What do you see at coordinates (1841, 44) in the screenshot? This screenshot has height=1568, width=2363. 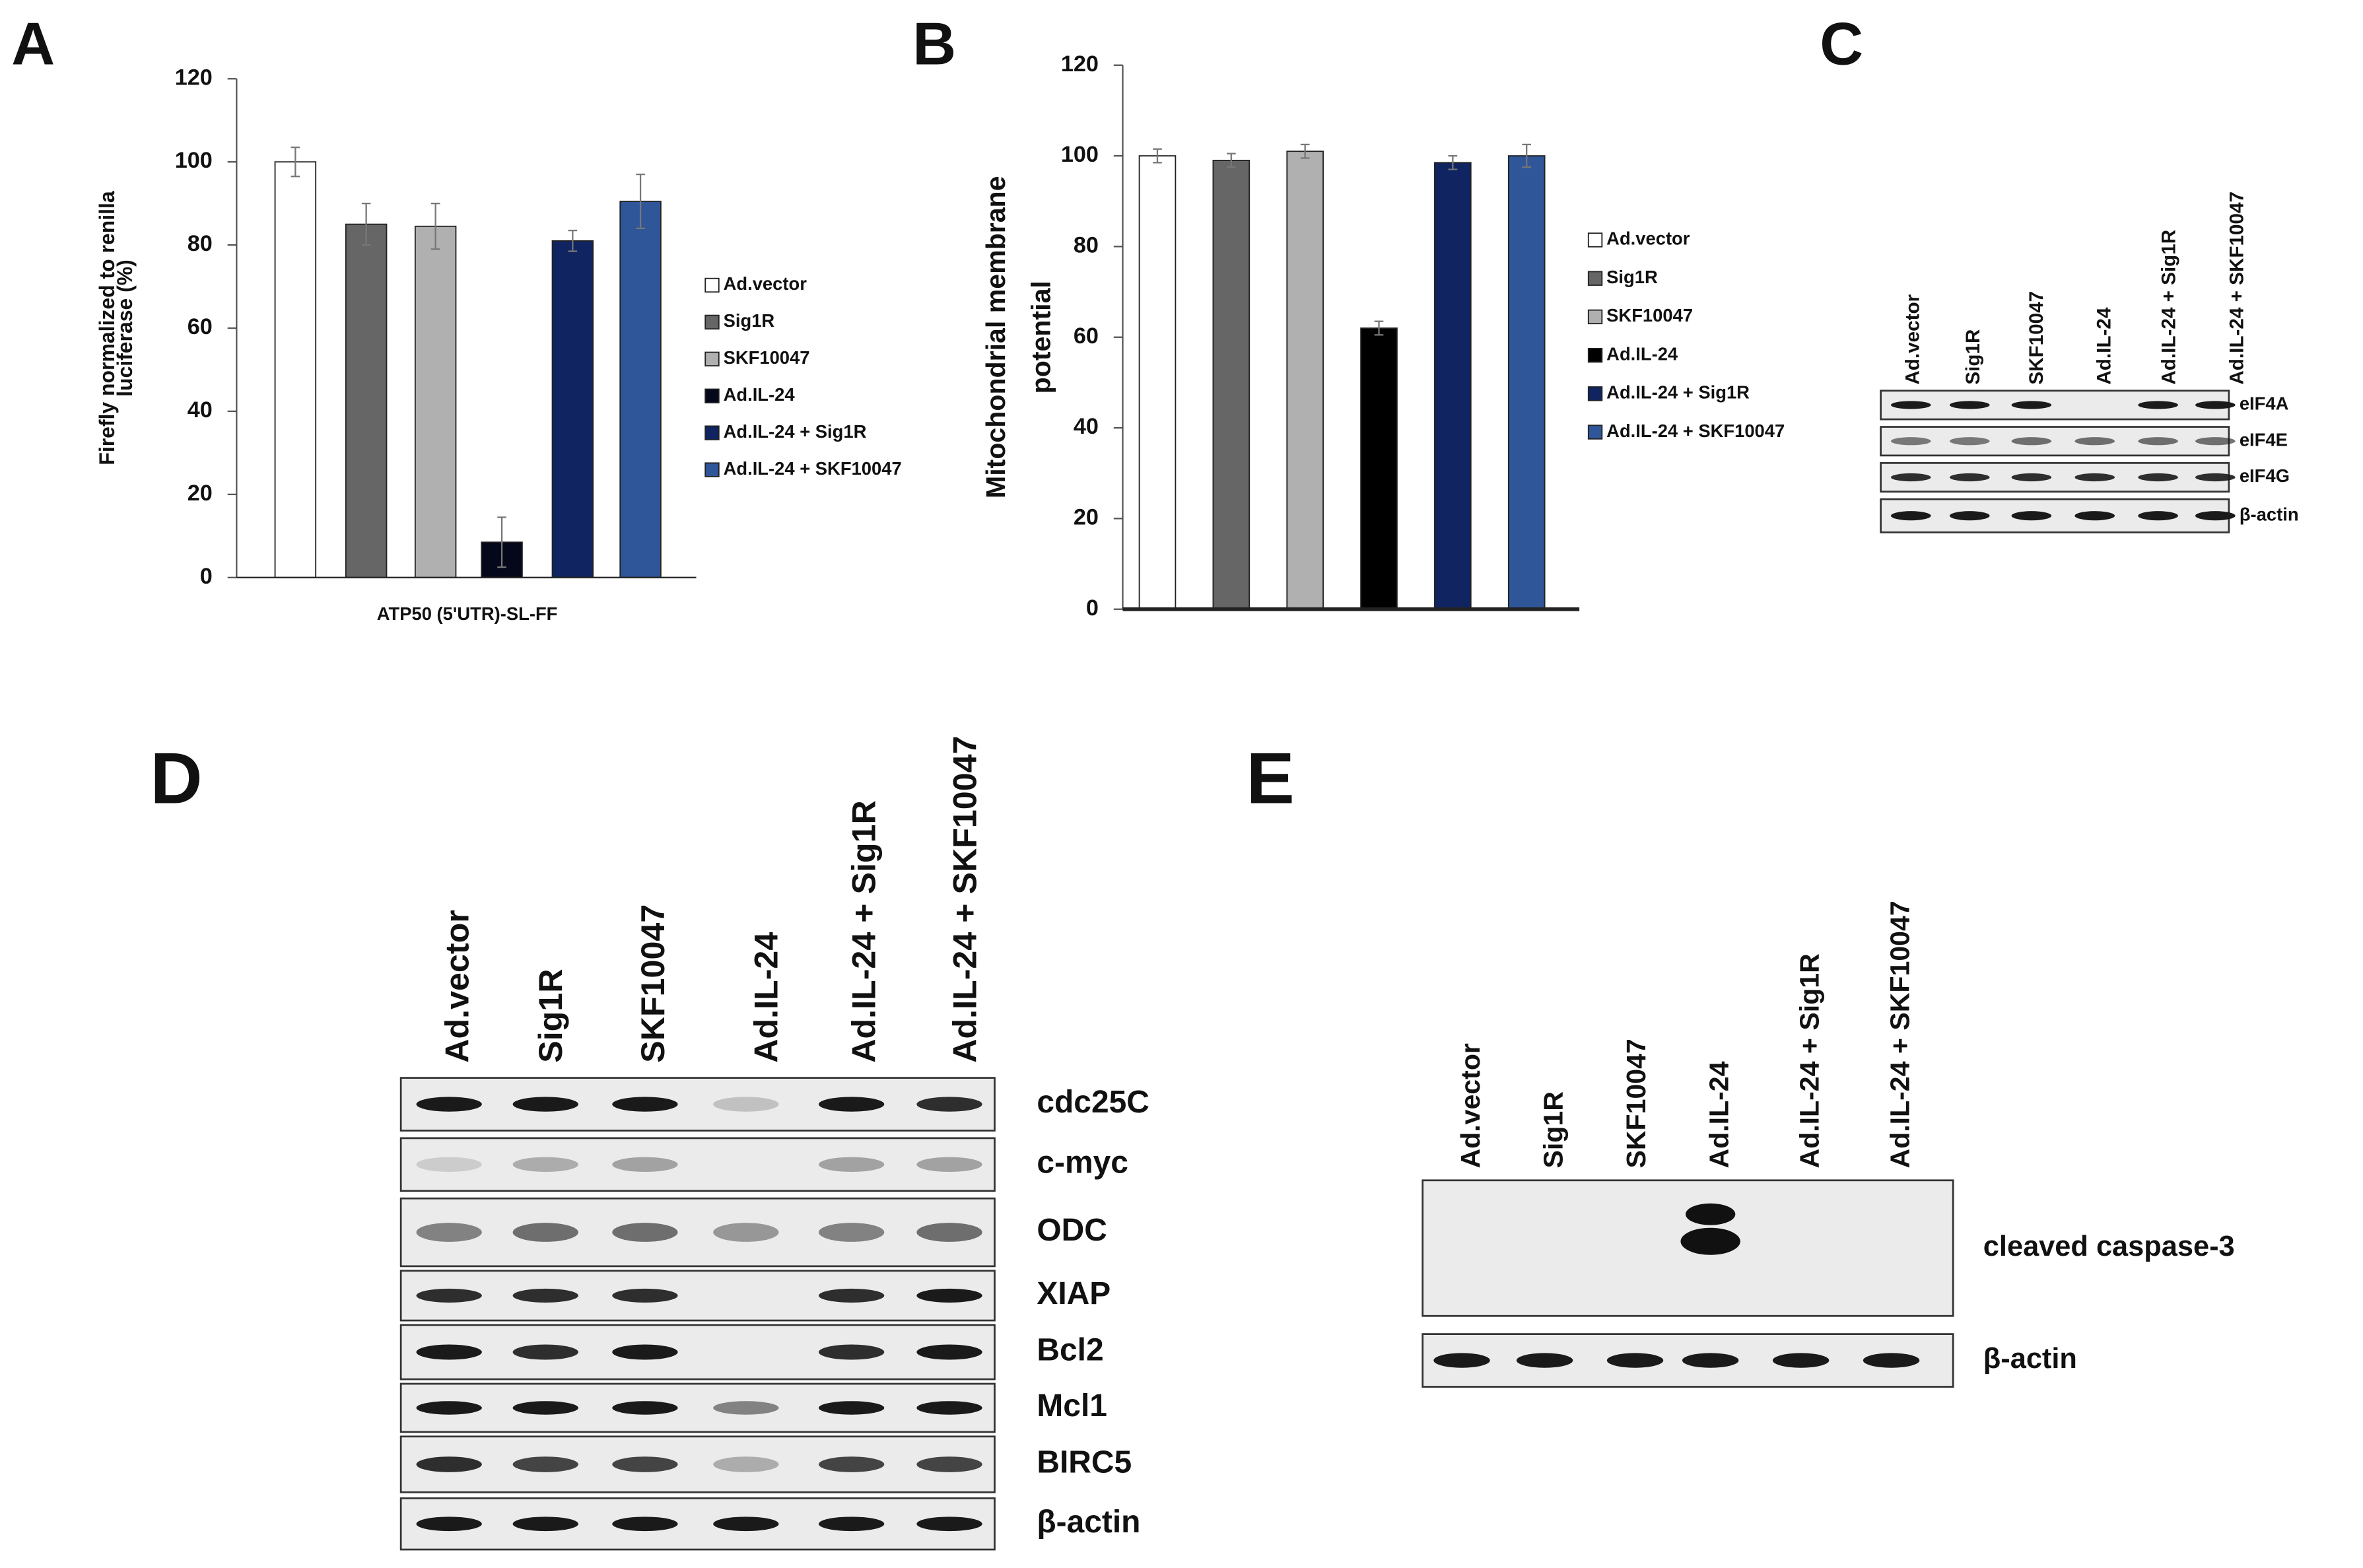 I see `panel-letter: C` at bounding box center [1841, 44].